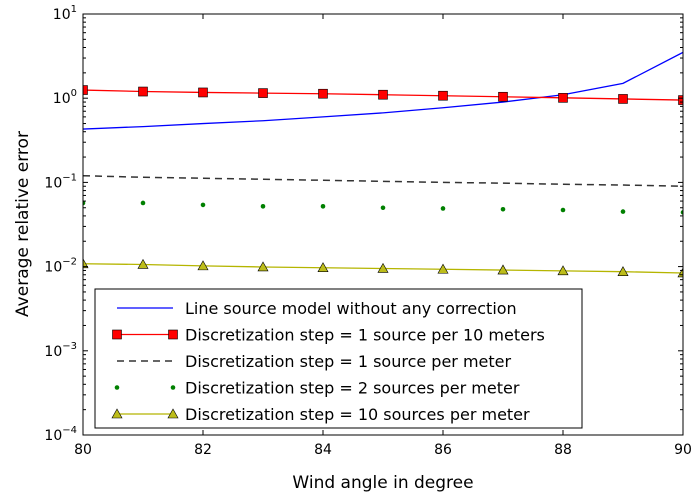 The image size is (691, 495). I want to click on legend-entry: Line source model without any correction, so click(317, 308).